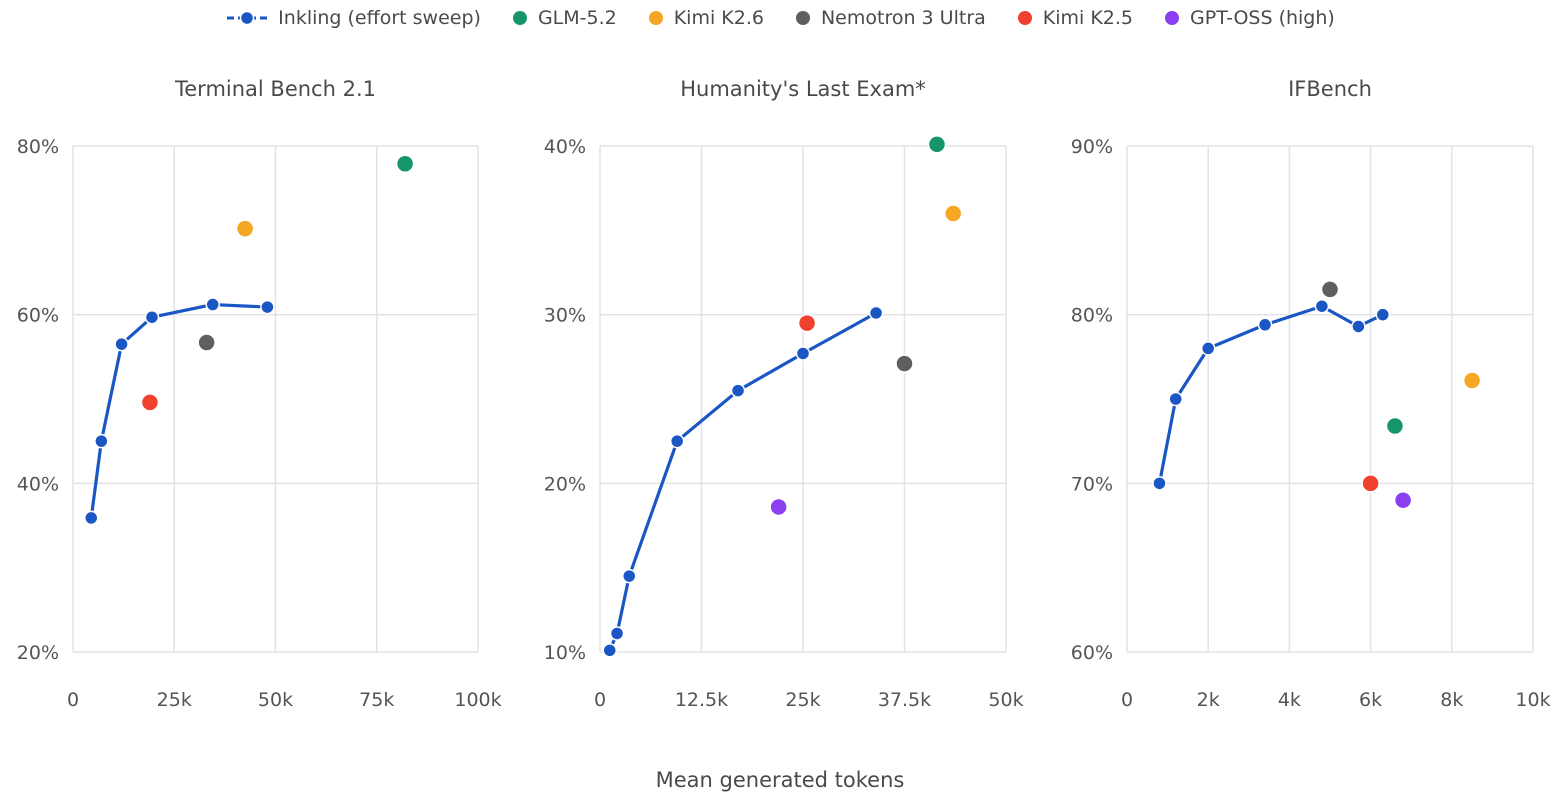  What do you see at coordinates (477, 700) in the screenshot?
I see `x-tick-label: 100k` at bounding box center [477, 700].